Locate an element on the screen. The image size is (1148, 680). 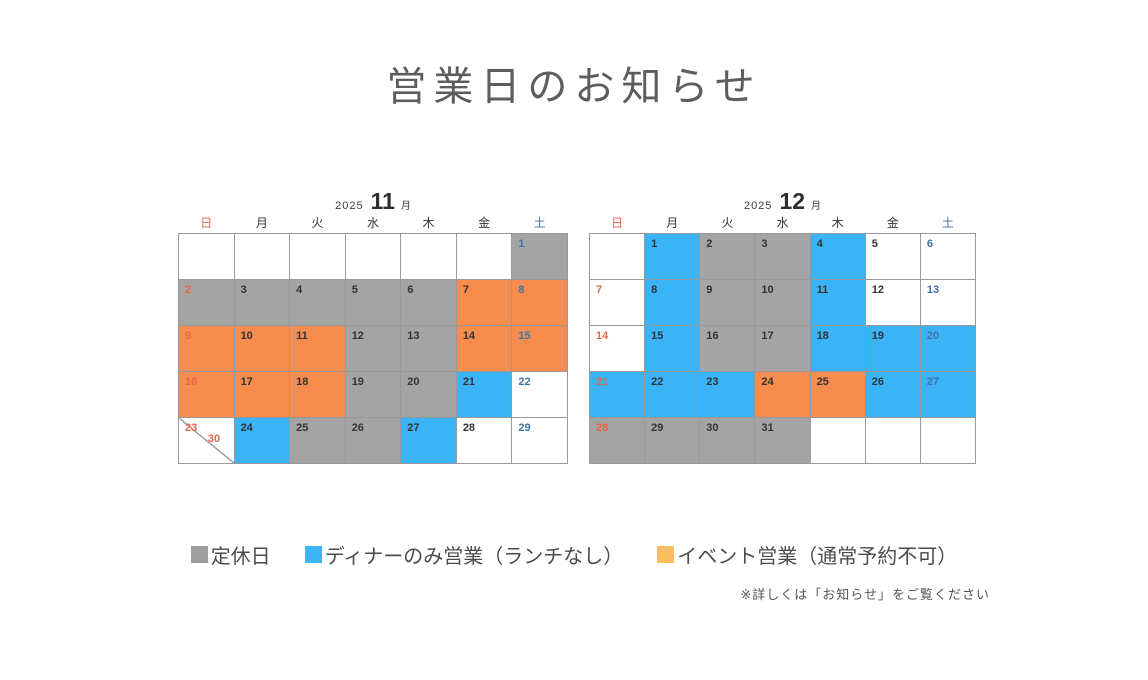
month-header-december: 2025 12 月 is located at coordinates (782, 201).